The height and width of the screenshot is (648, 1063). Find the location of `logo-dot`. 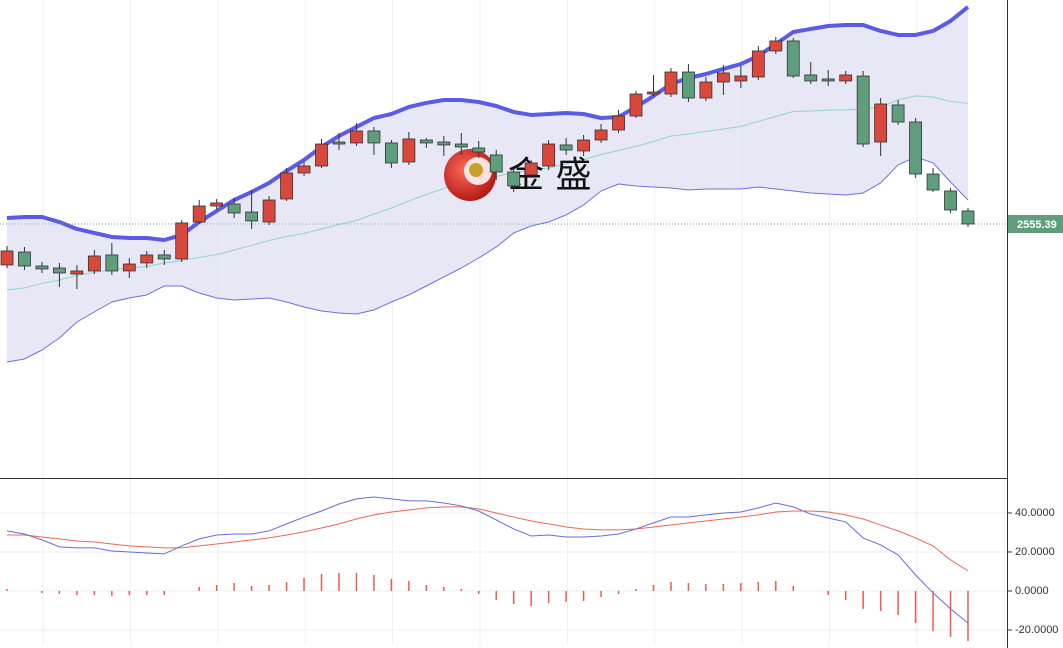

logo-dot is located at coordinates (476, 170).